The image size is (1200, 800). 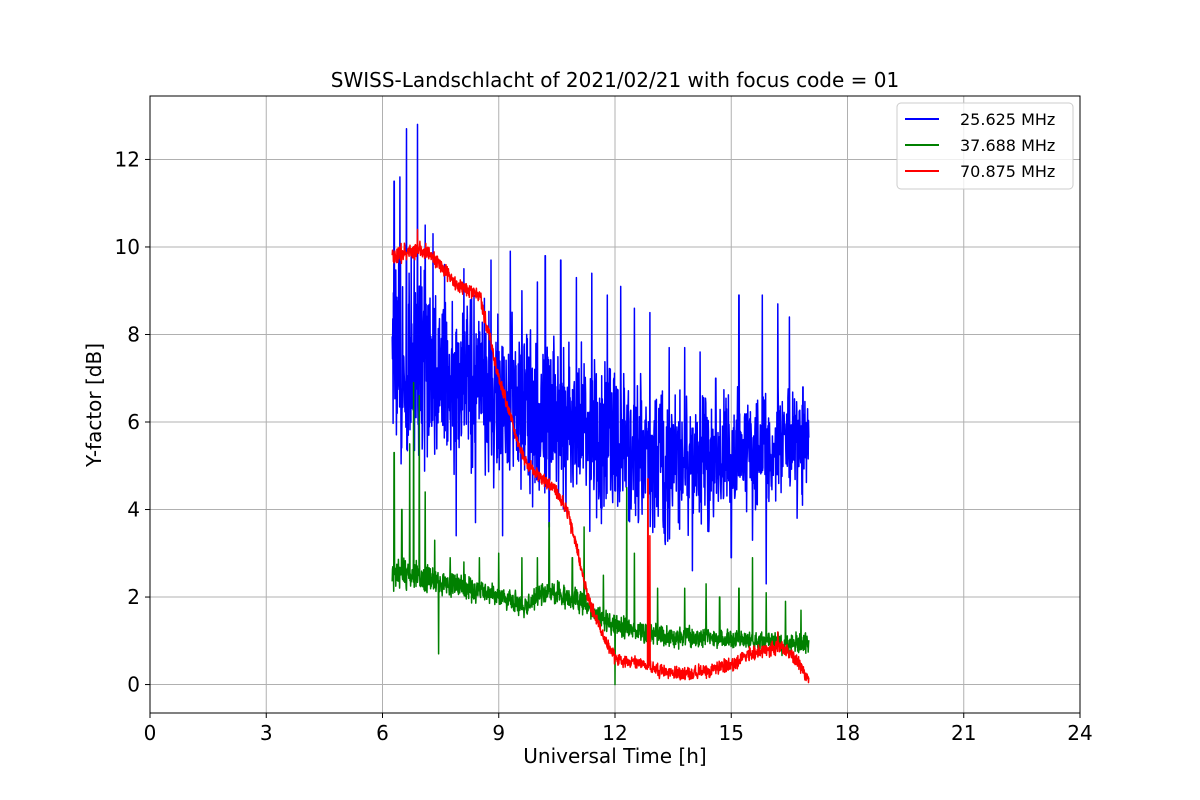 What do you see at coordinates (731, 733) in the screenshot?
I see `x-tick-label: 15` at bounding box center [731, 733].